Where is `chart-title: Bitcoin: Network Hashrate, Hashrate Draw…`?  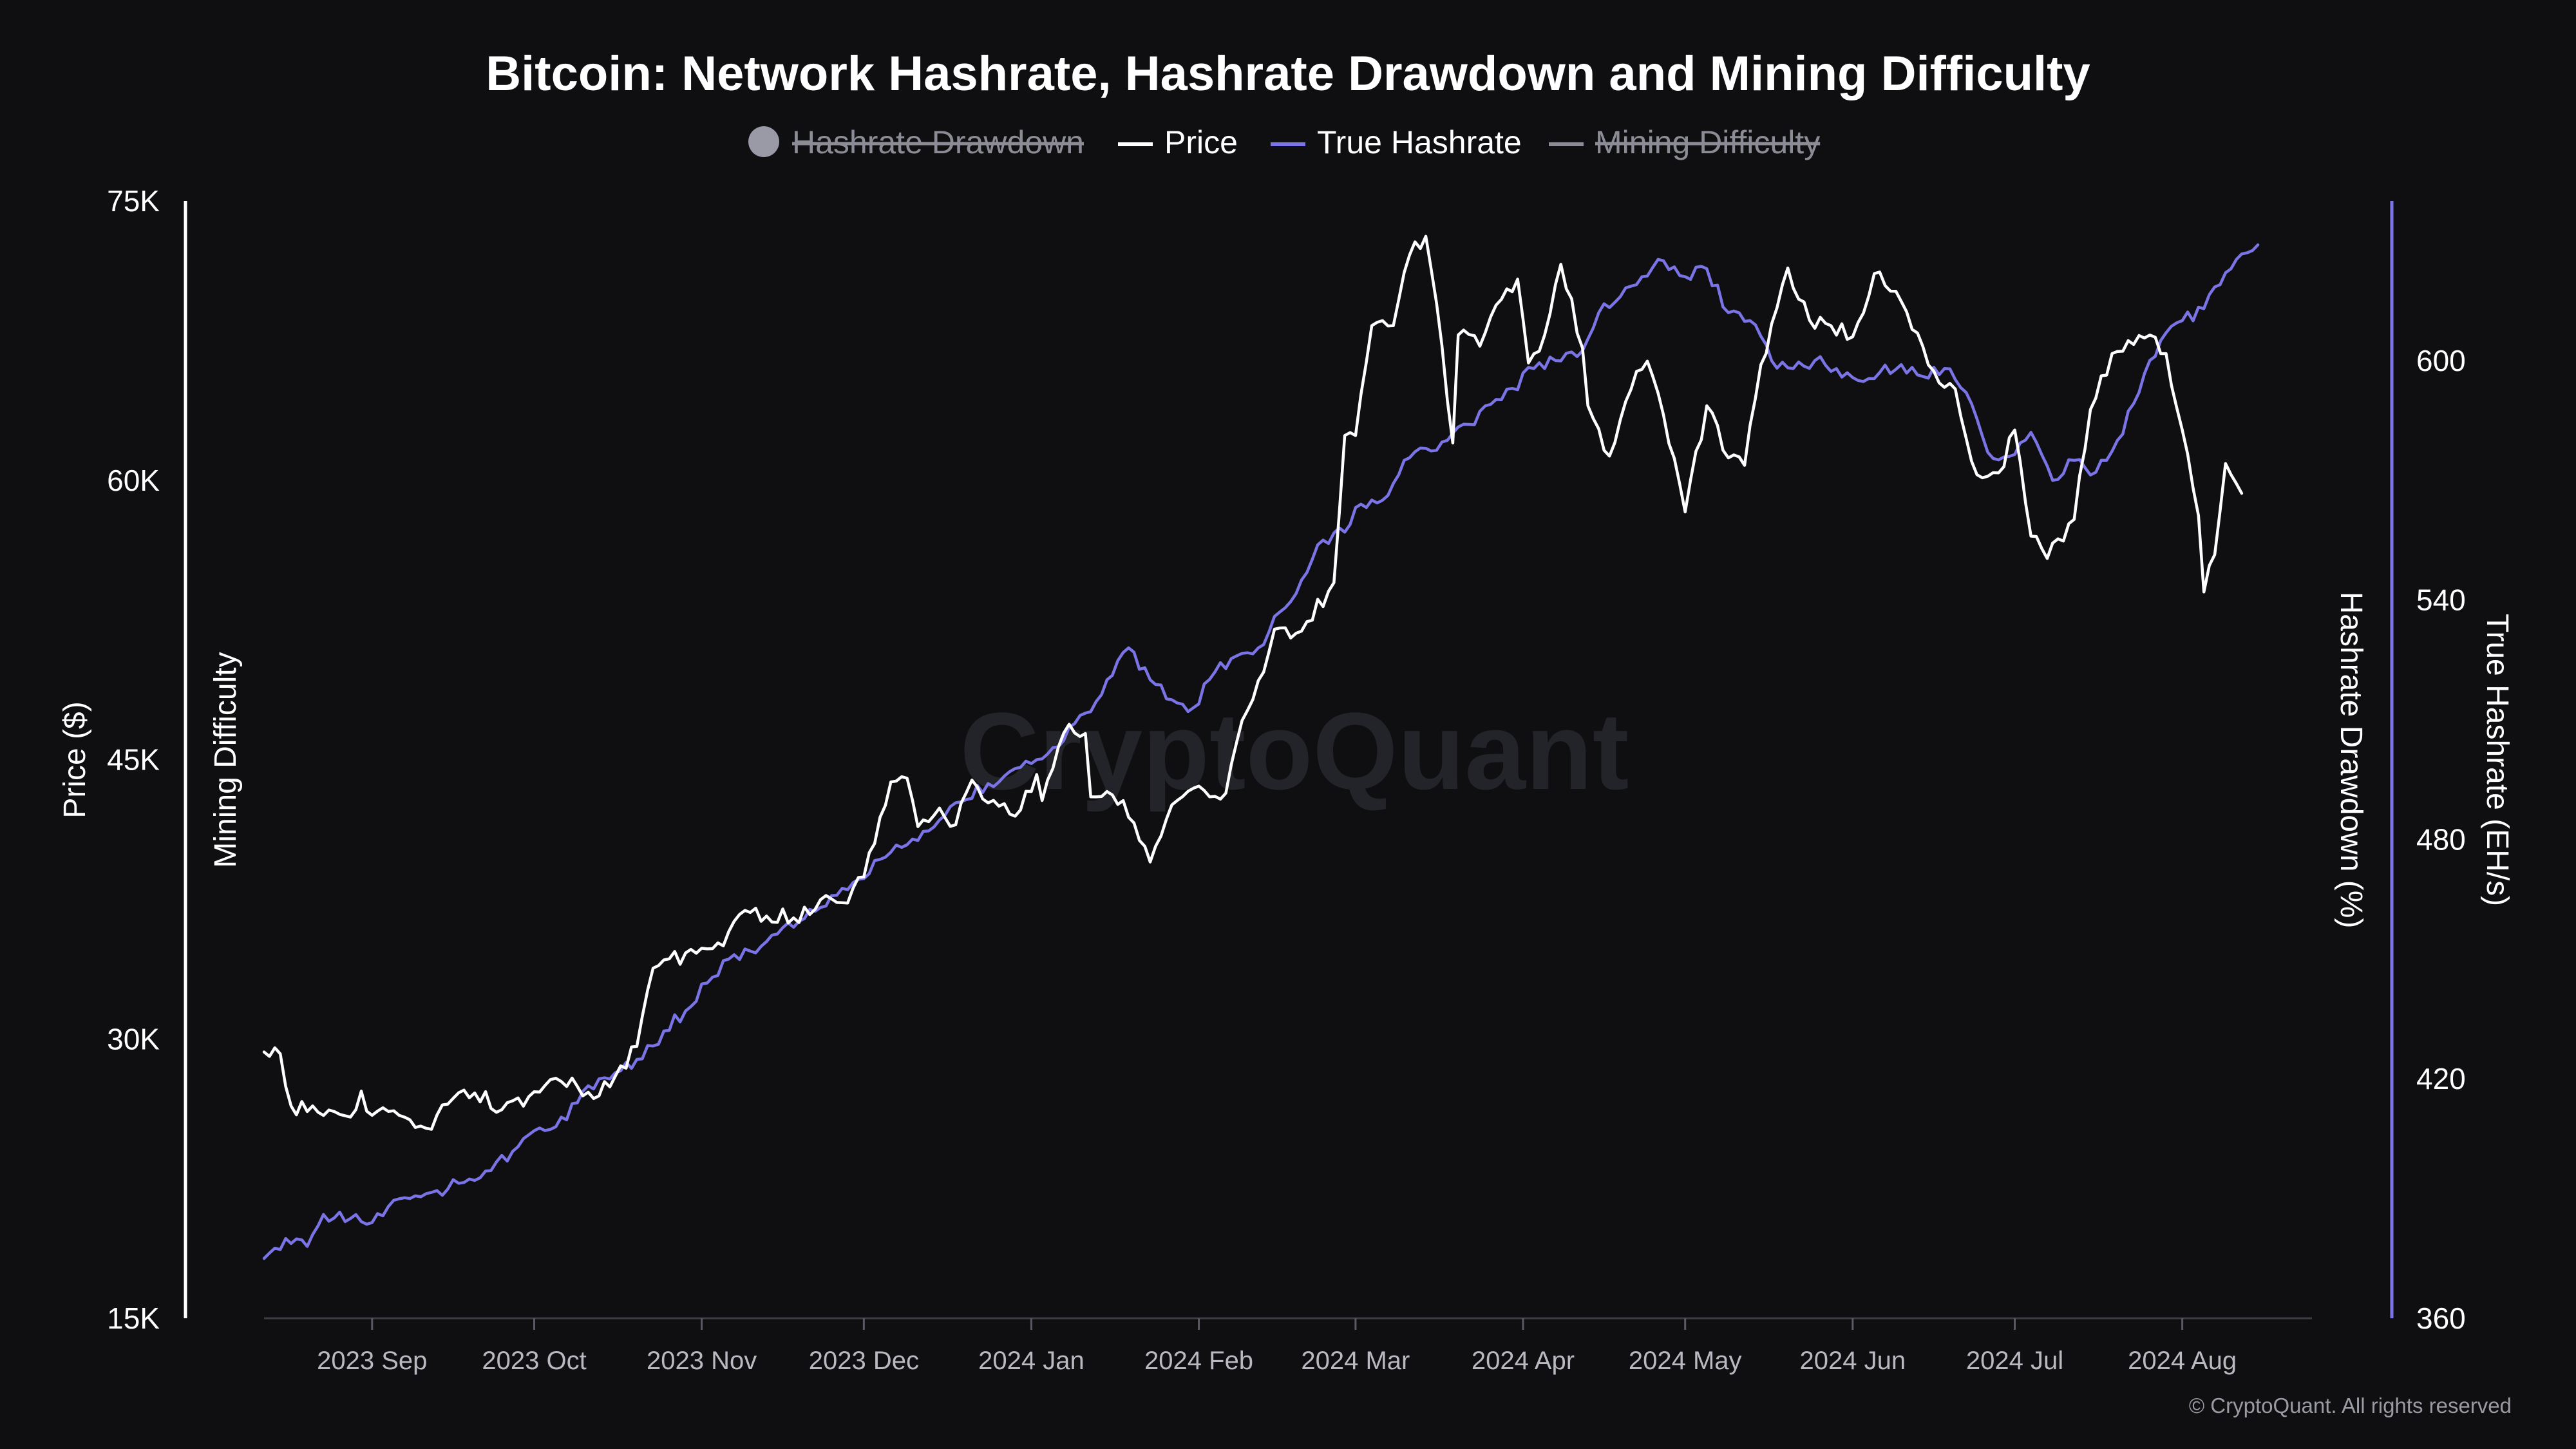 chart-title: Bitcoin: Network Hashrate, Hashrate Draw… is located at coordinates (1288, 73).